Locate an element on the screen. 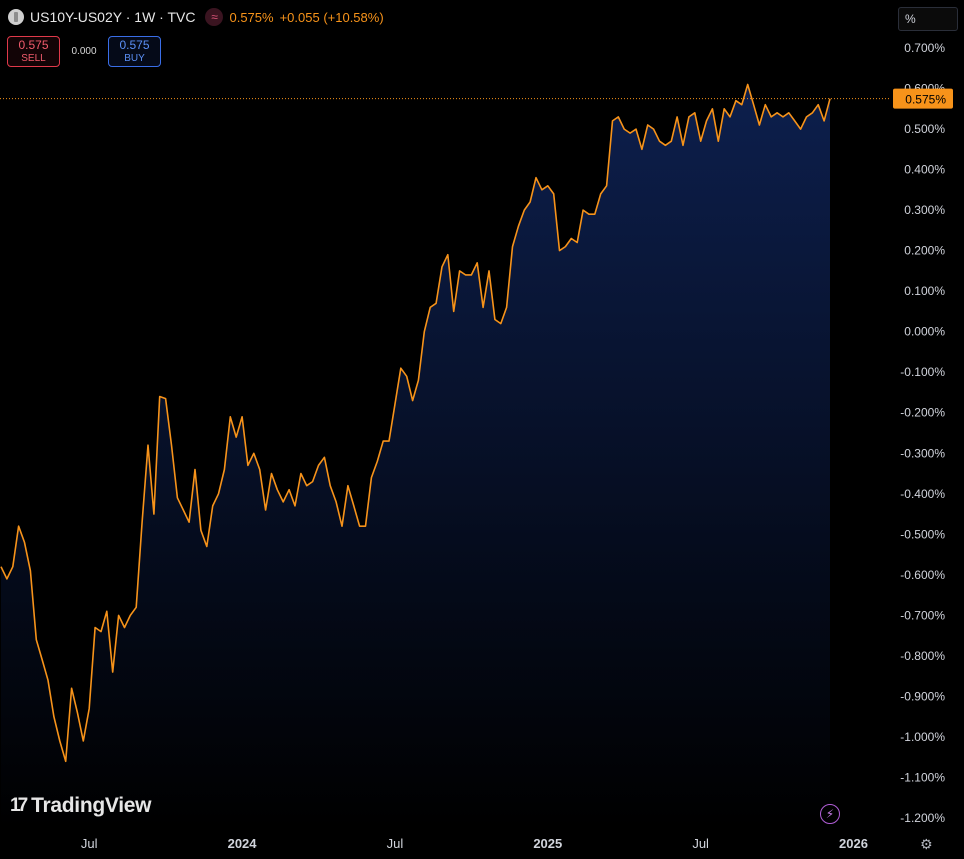 Image resolution: width=964 pixels, height=859 pixels. sell-button: 0.575 SELL is located at coordinates (33, 51).